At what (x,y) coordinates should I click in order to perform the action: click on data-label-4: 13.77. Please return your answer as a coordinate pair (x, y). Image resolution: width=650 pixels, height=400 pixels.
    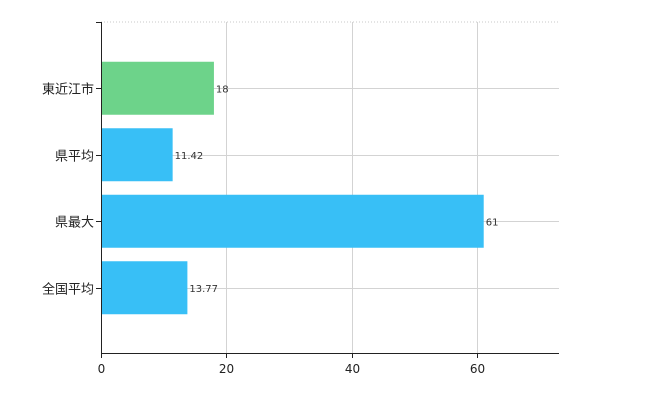
    Looking at the image, I should click on (203, 289).